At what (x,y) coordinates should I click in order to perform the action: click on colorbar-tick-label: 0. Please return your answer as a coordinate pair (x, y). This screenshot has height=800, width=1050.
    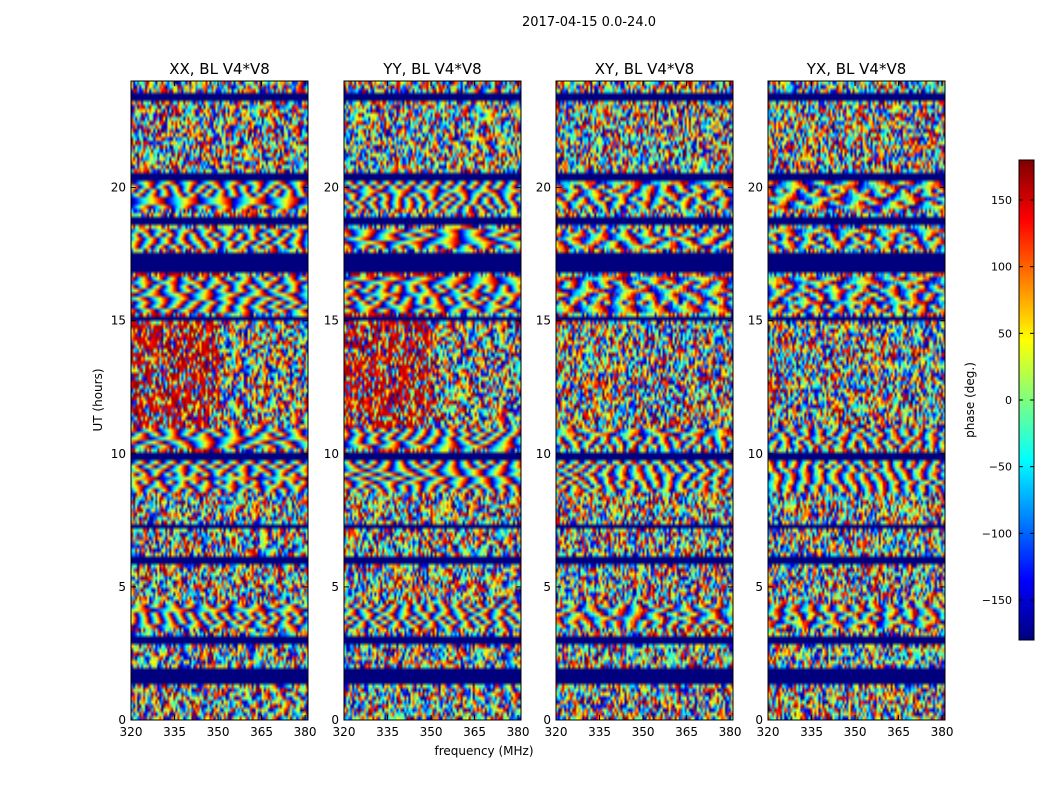
    Looking at the image, I should click on (1008, 400).